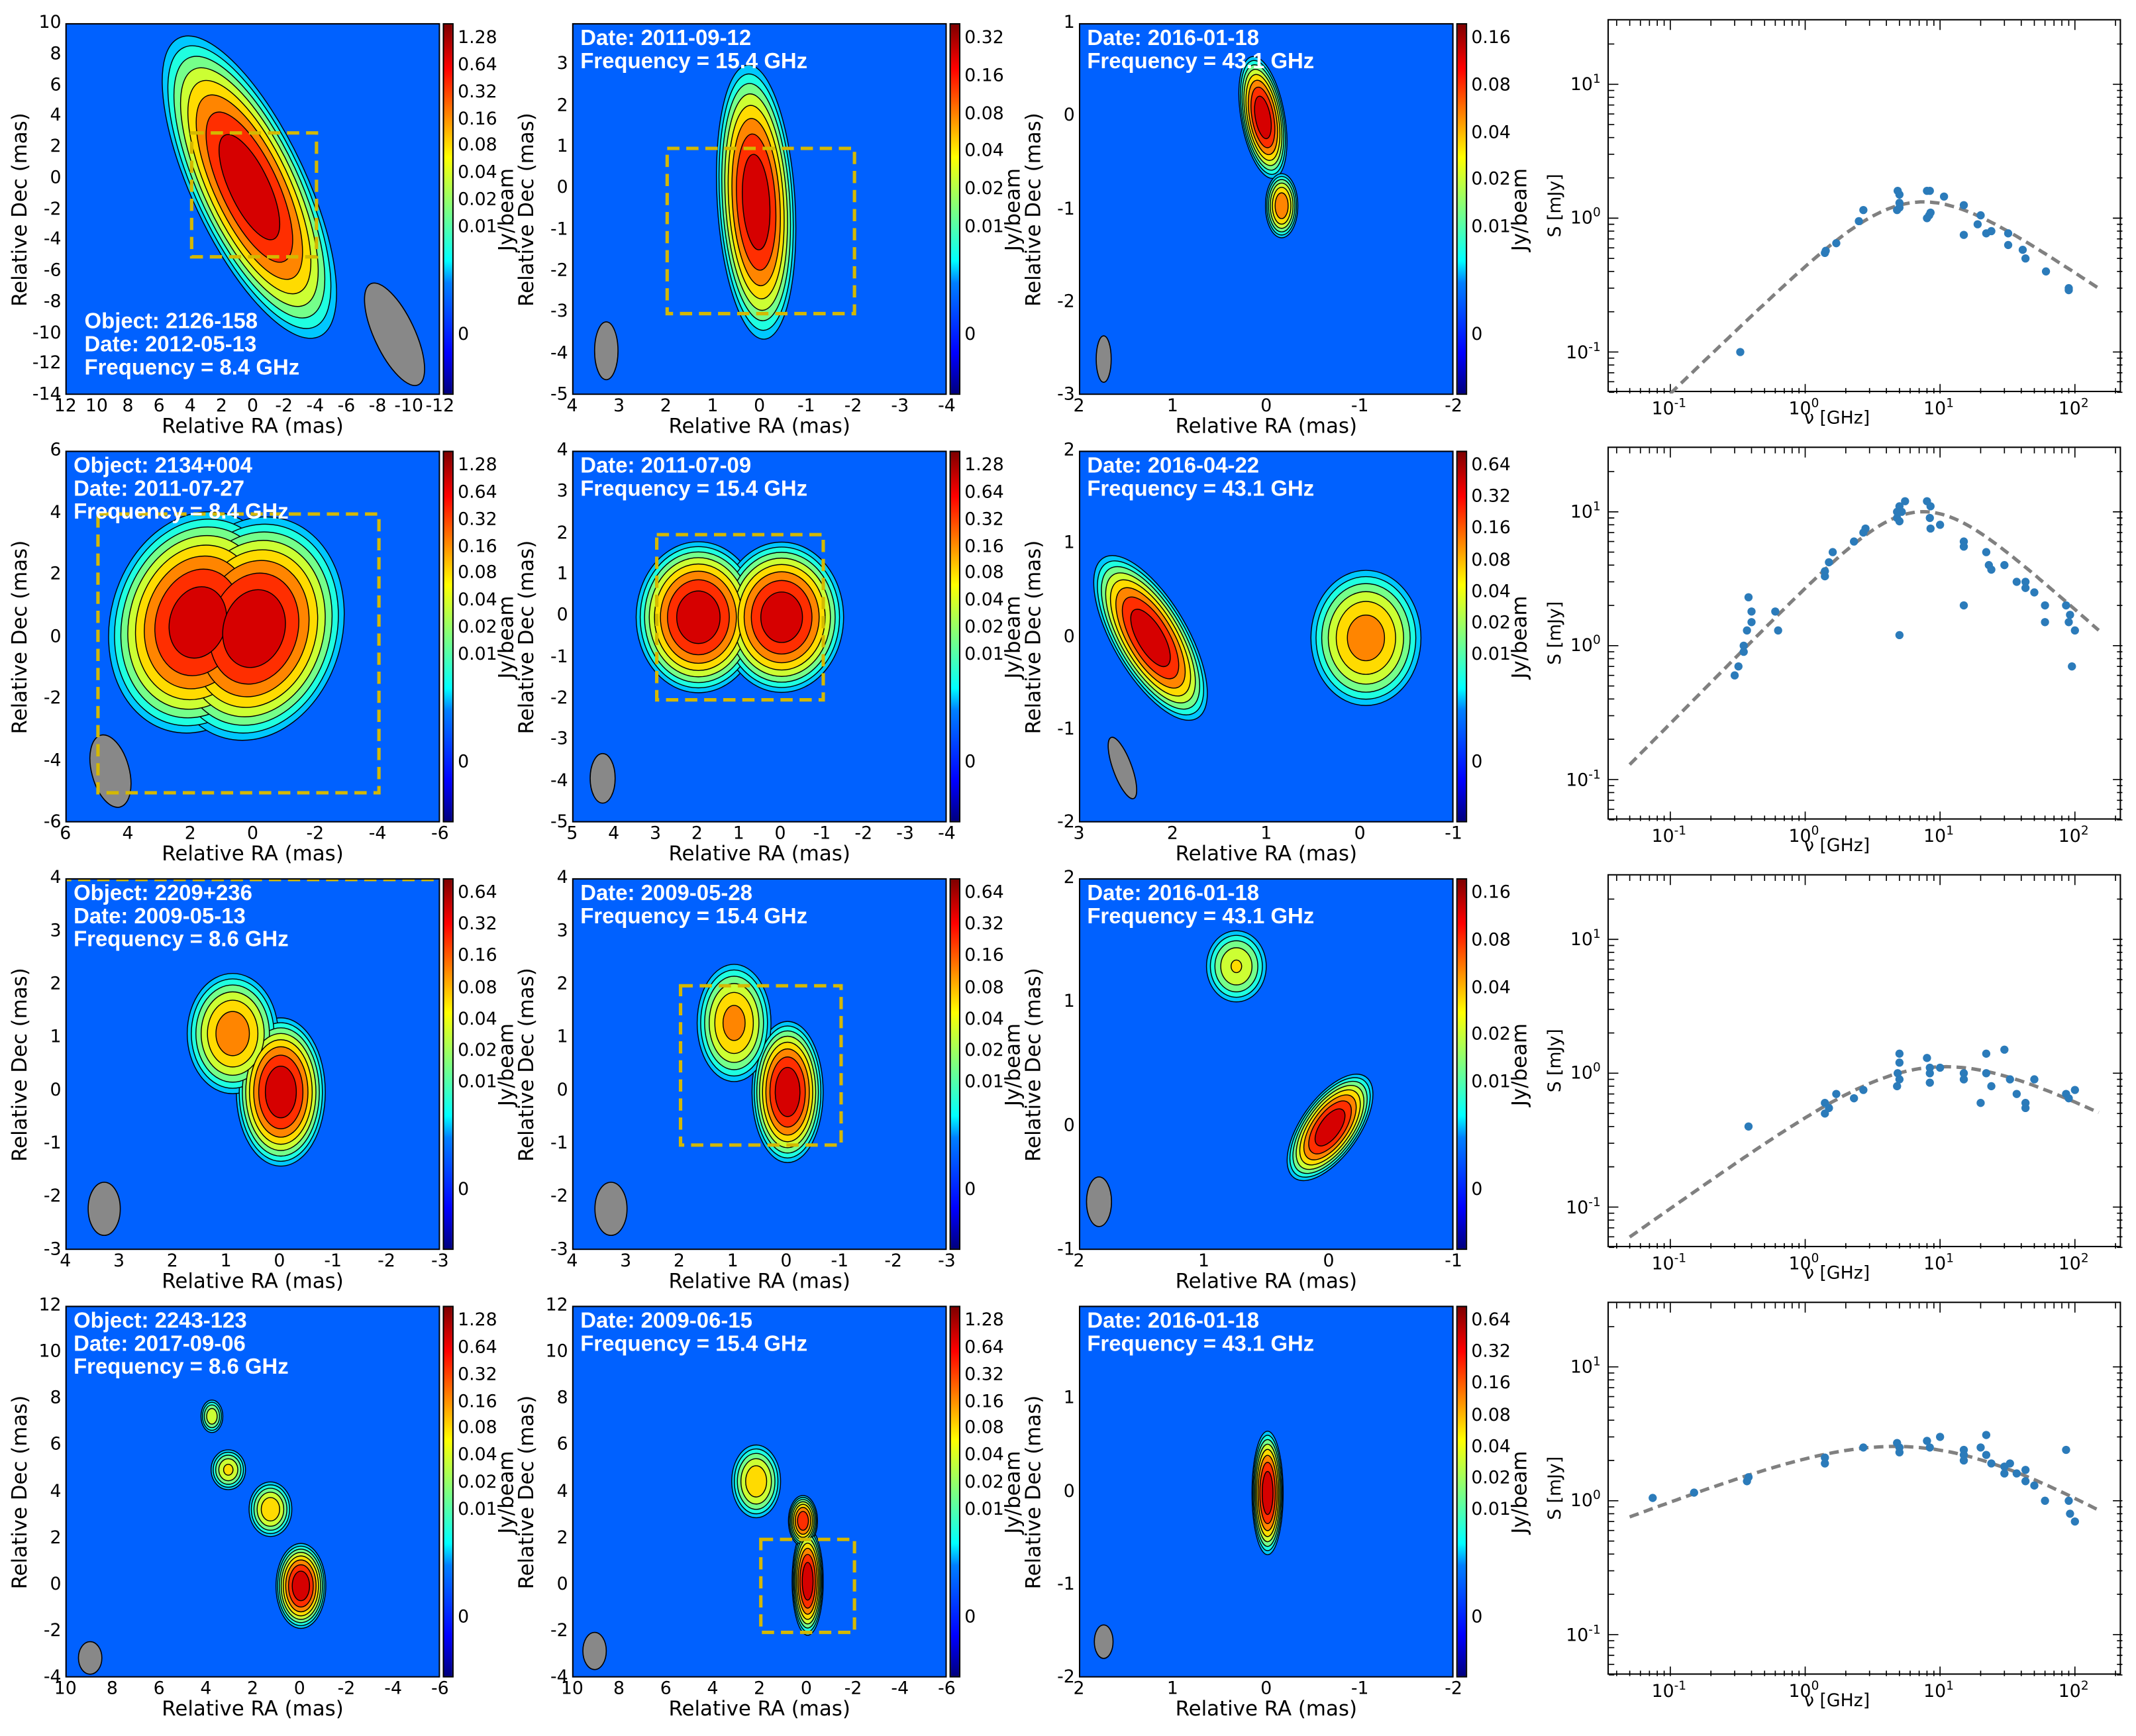 The height and width of the screenshot is (1736, 2136). What do you see at coordinates (694, 489) in the screenshot?
I see `annotation-line: Frequency = 15.4 GHz` at bounding box center [694, 489].